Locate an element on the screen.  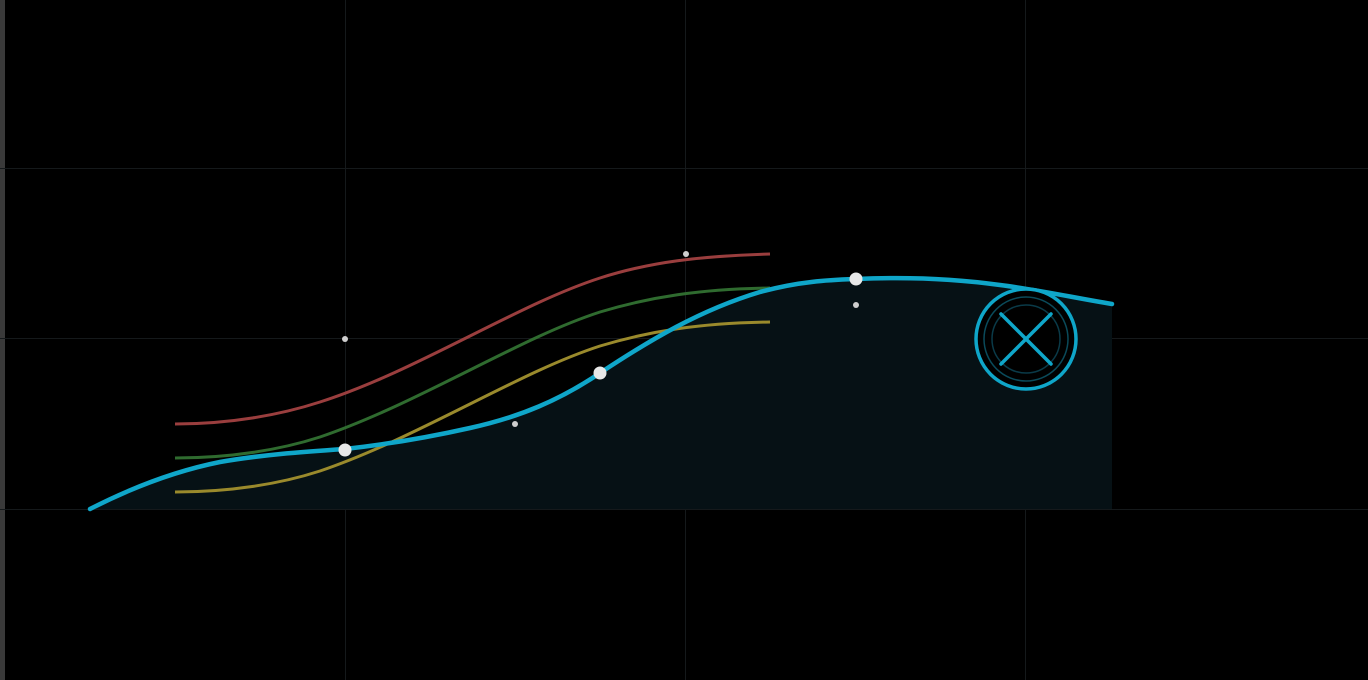
reference-curve-red is located at coordinates (472, 339).